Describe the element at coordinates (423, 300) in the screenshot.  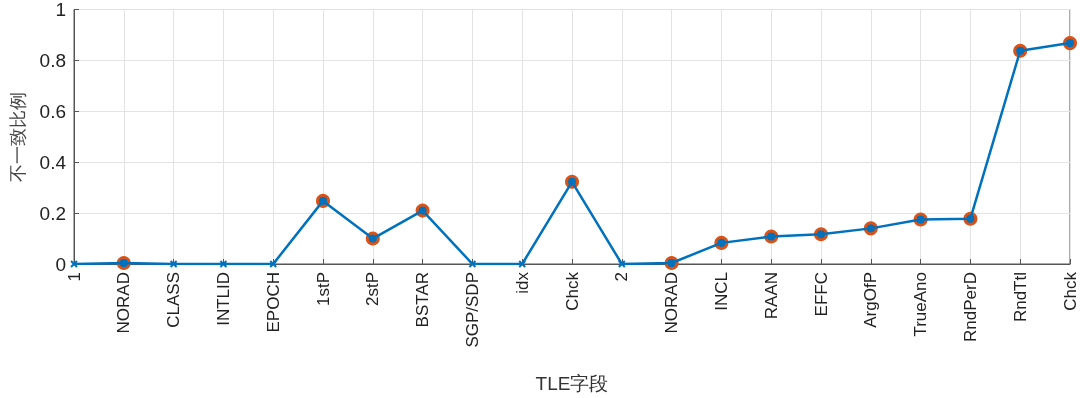
I see `x-tick-label: BSTAR` at that location.